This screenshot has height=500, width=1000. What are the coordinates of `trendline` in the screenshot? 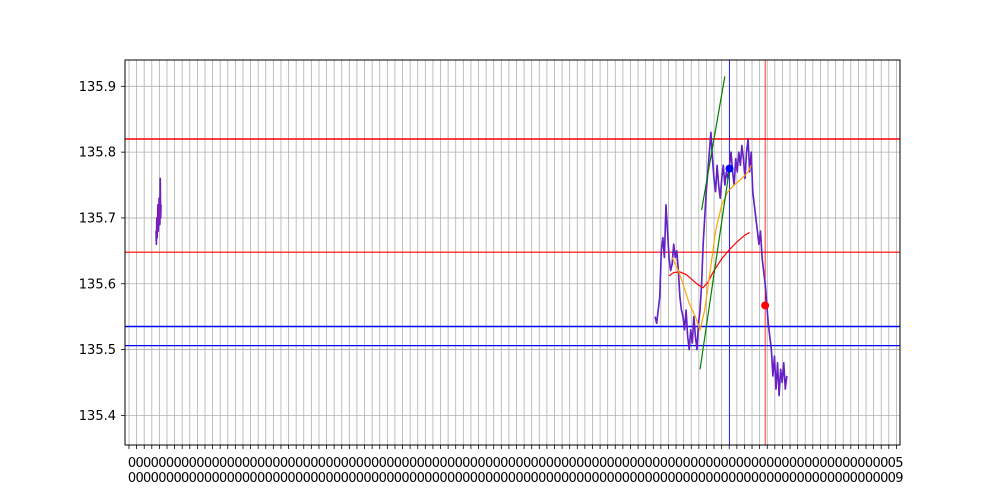 It's located at (713, 143).